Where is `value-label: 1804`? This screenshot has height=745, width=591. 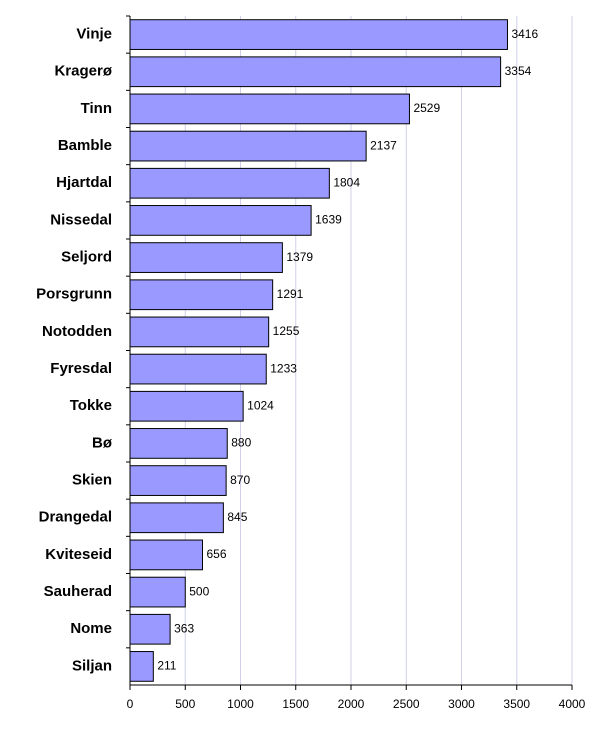
value-label: 1804 is located at coordinates (346, 182).